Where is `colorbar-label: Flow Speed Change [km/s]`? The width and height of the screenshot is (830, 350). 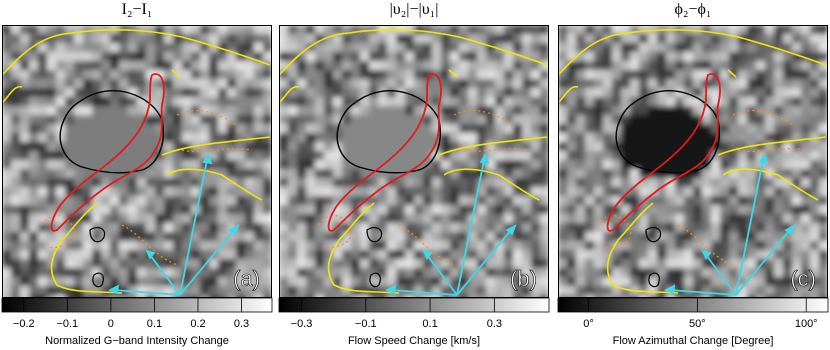
colorbar-label: Flow Speed Change [km/s] is located at coordinates (414, 341).